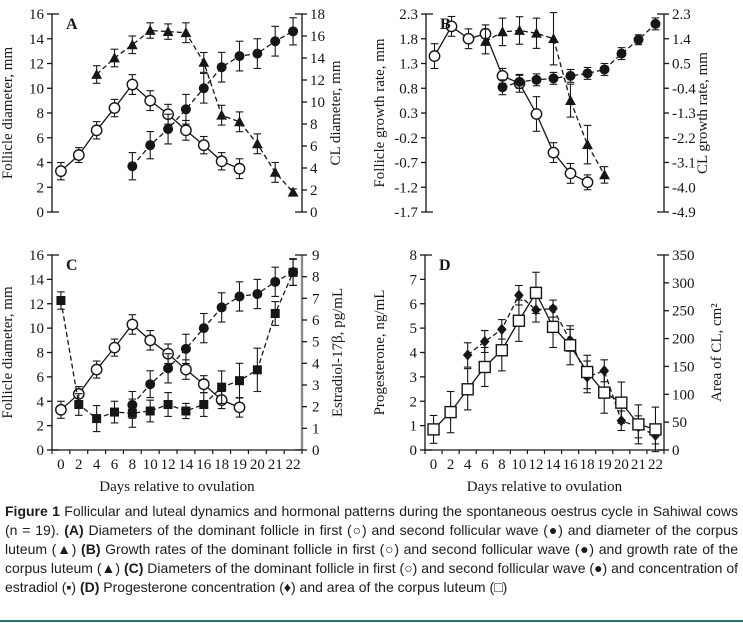  I want to click on svg-text: Area of CL, cm², so click(717, 352).